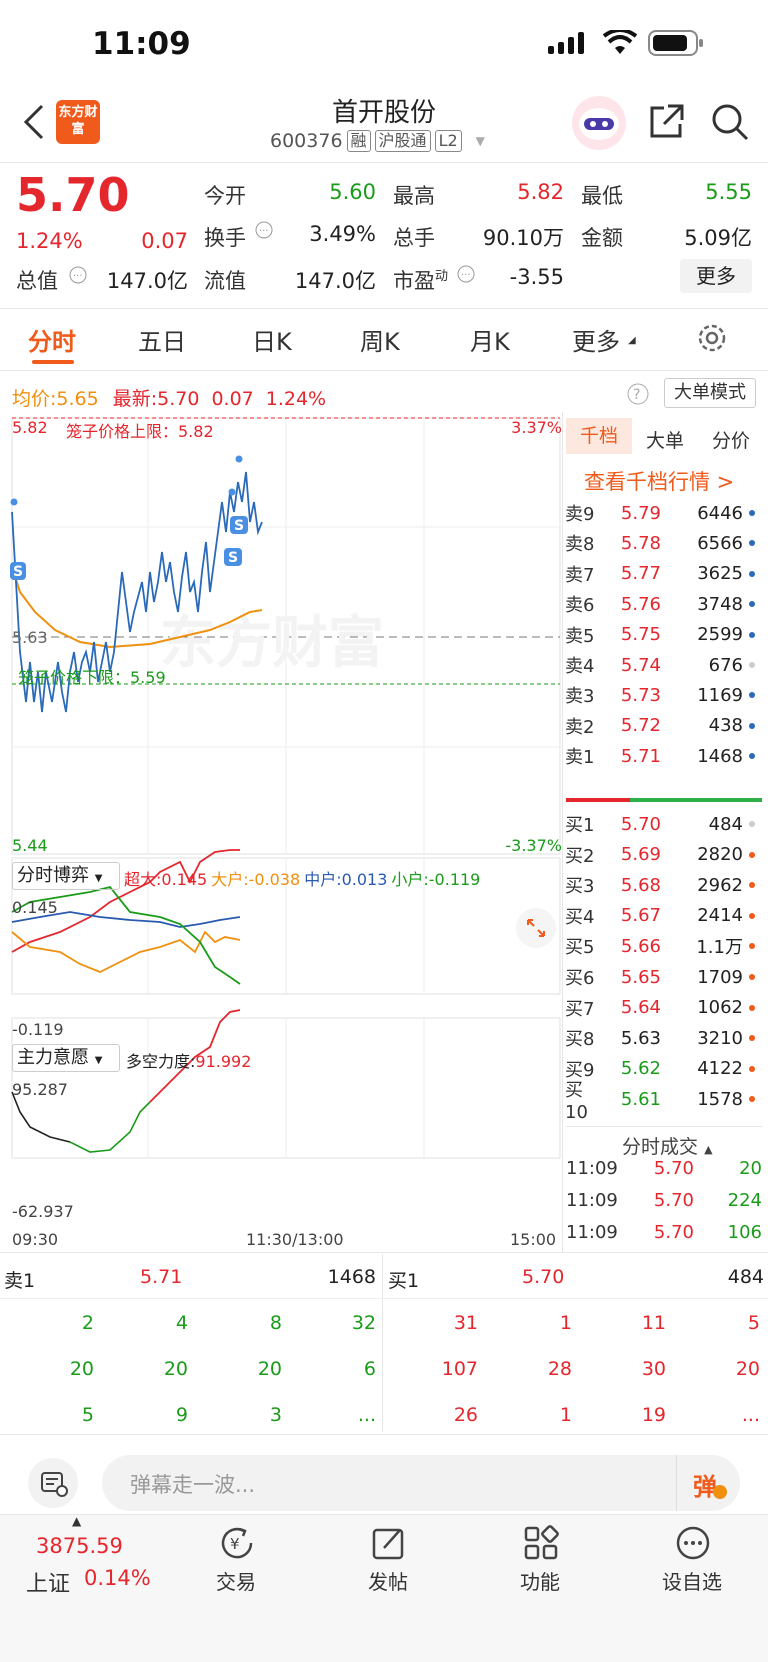 Image resolution: width=768 pixels, height=1662 pixels. What do you see at coordinates (161, 1277) in the screenshot?
I see `queue-sell-price: 5.71` at bounding box center [161, 1277].